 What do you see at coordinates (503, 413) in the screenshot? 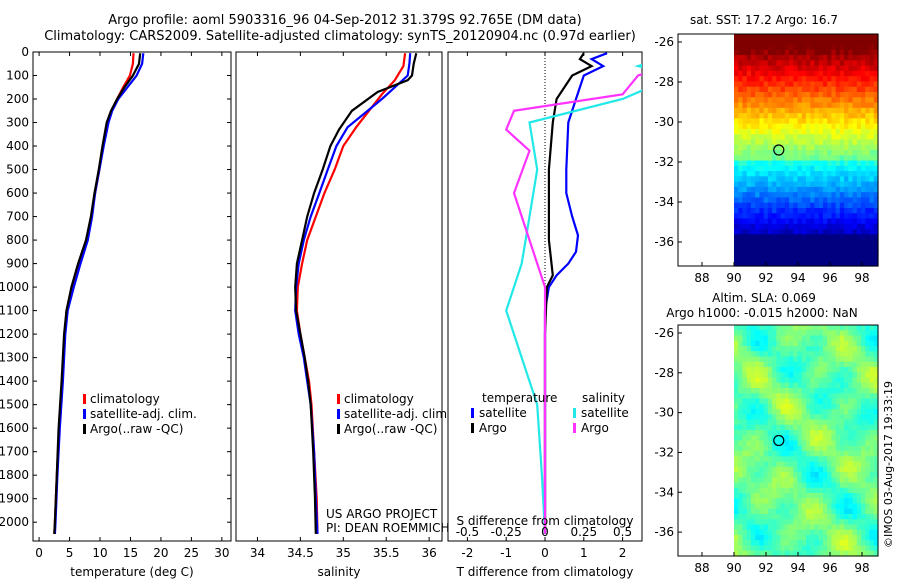
I see `legend-label: satellite` at bounding box center [503, 413].